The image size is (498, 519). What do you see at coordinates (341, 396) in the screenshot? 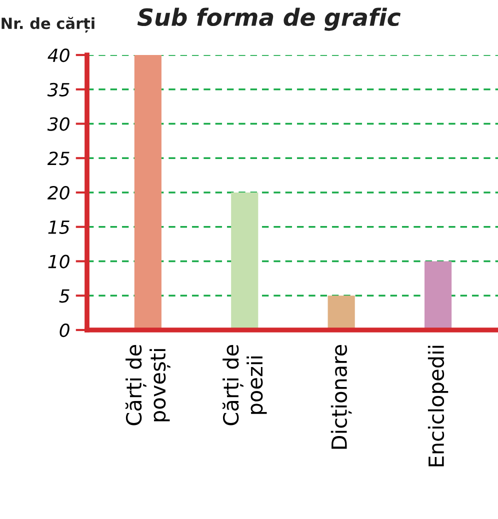
I see `x-tick-label: Dicționare` at bounding box center [341, 396].